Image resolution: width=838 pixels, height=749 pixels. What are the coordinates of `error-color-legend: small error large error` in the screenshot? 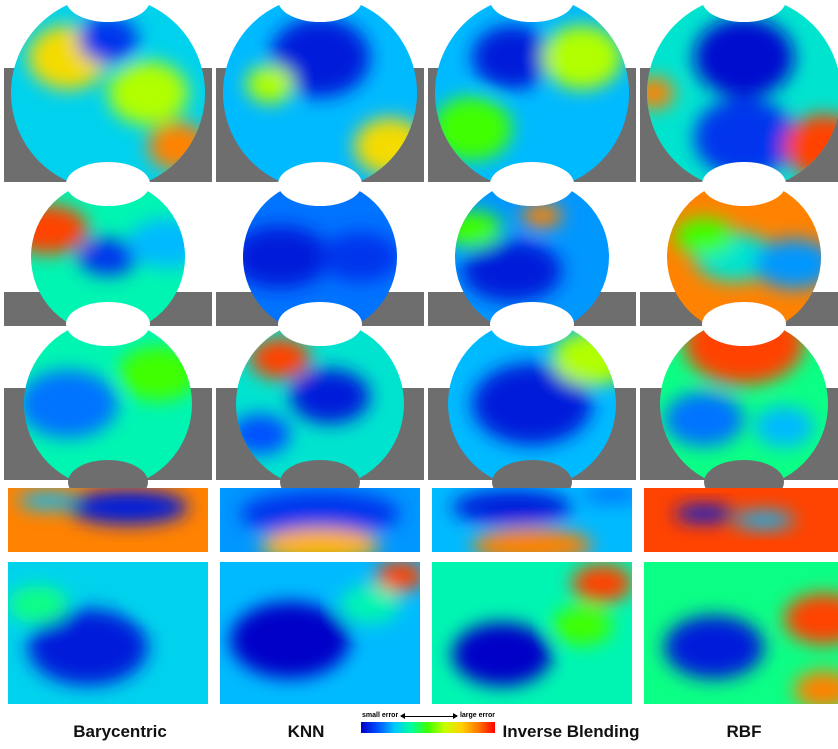 It's located at (428, 727).